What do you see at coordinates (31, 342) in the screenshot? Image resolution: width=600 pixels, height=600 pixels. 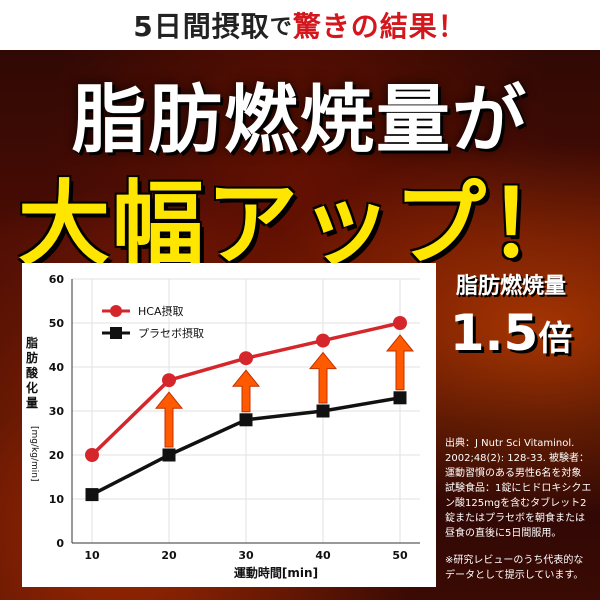 I see `y-axis-label-char: 脂` at bounding box center [31, 342].